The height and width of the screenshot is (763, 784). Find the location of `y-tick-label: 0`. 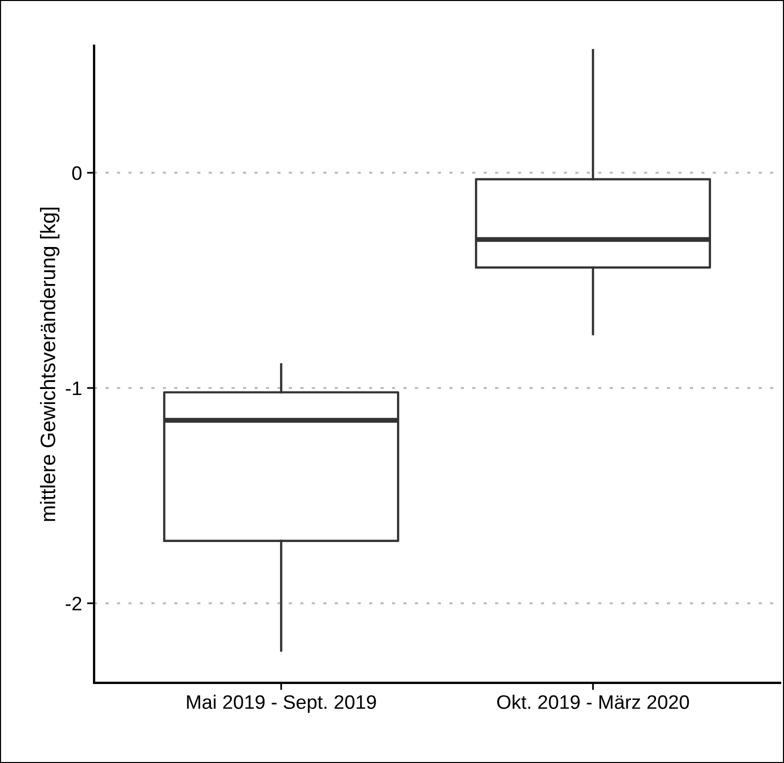

y-tick-label: 0 is located at coordinates (77, 173).